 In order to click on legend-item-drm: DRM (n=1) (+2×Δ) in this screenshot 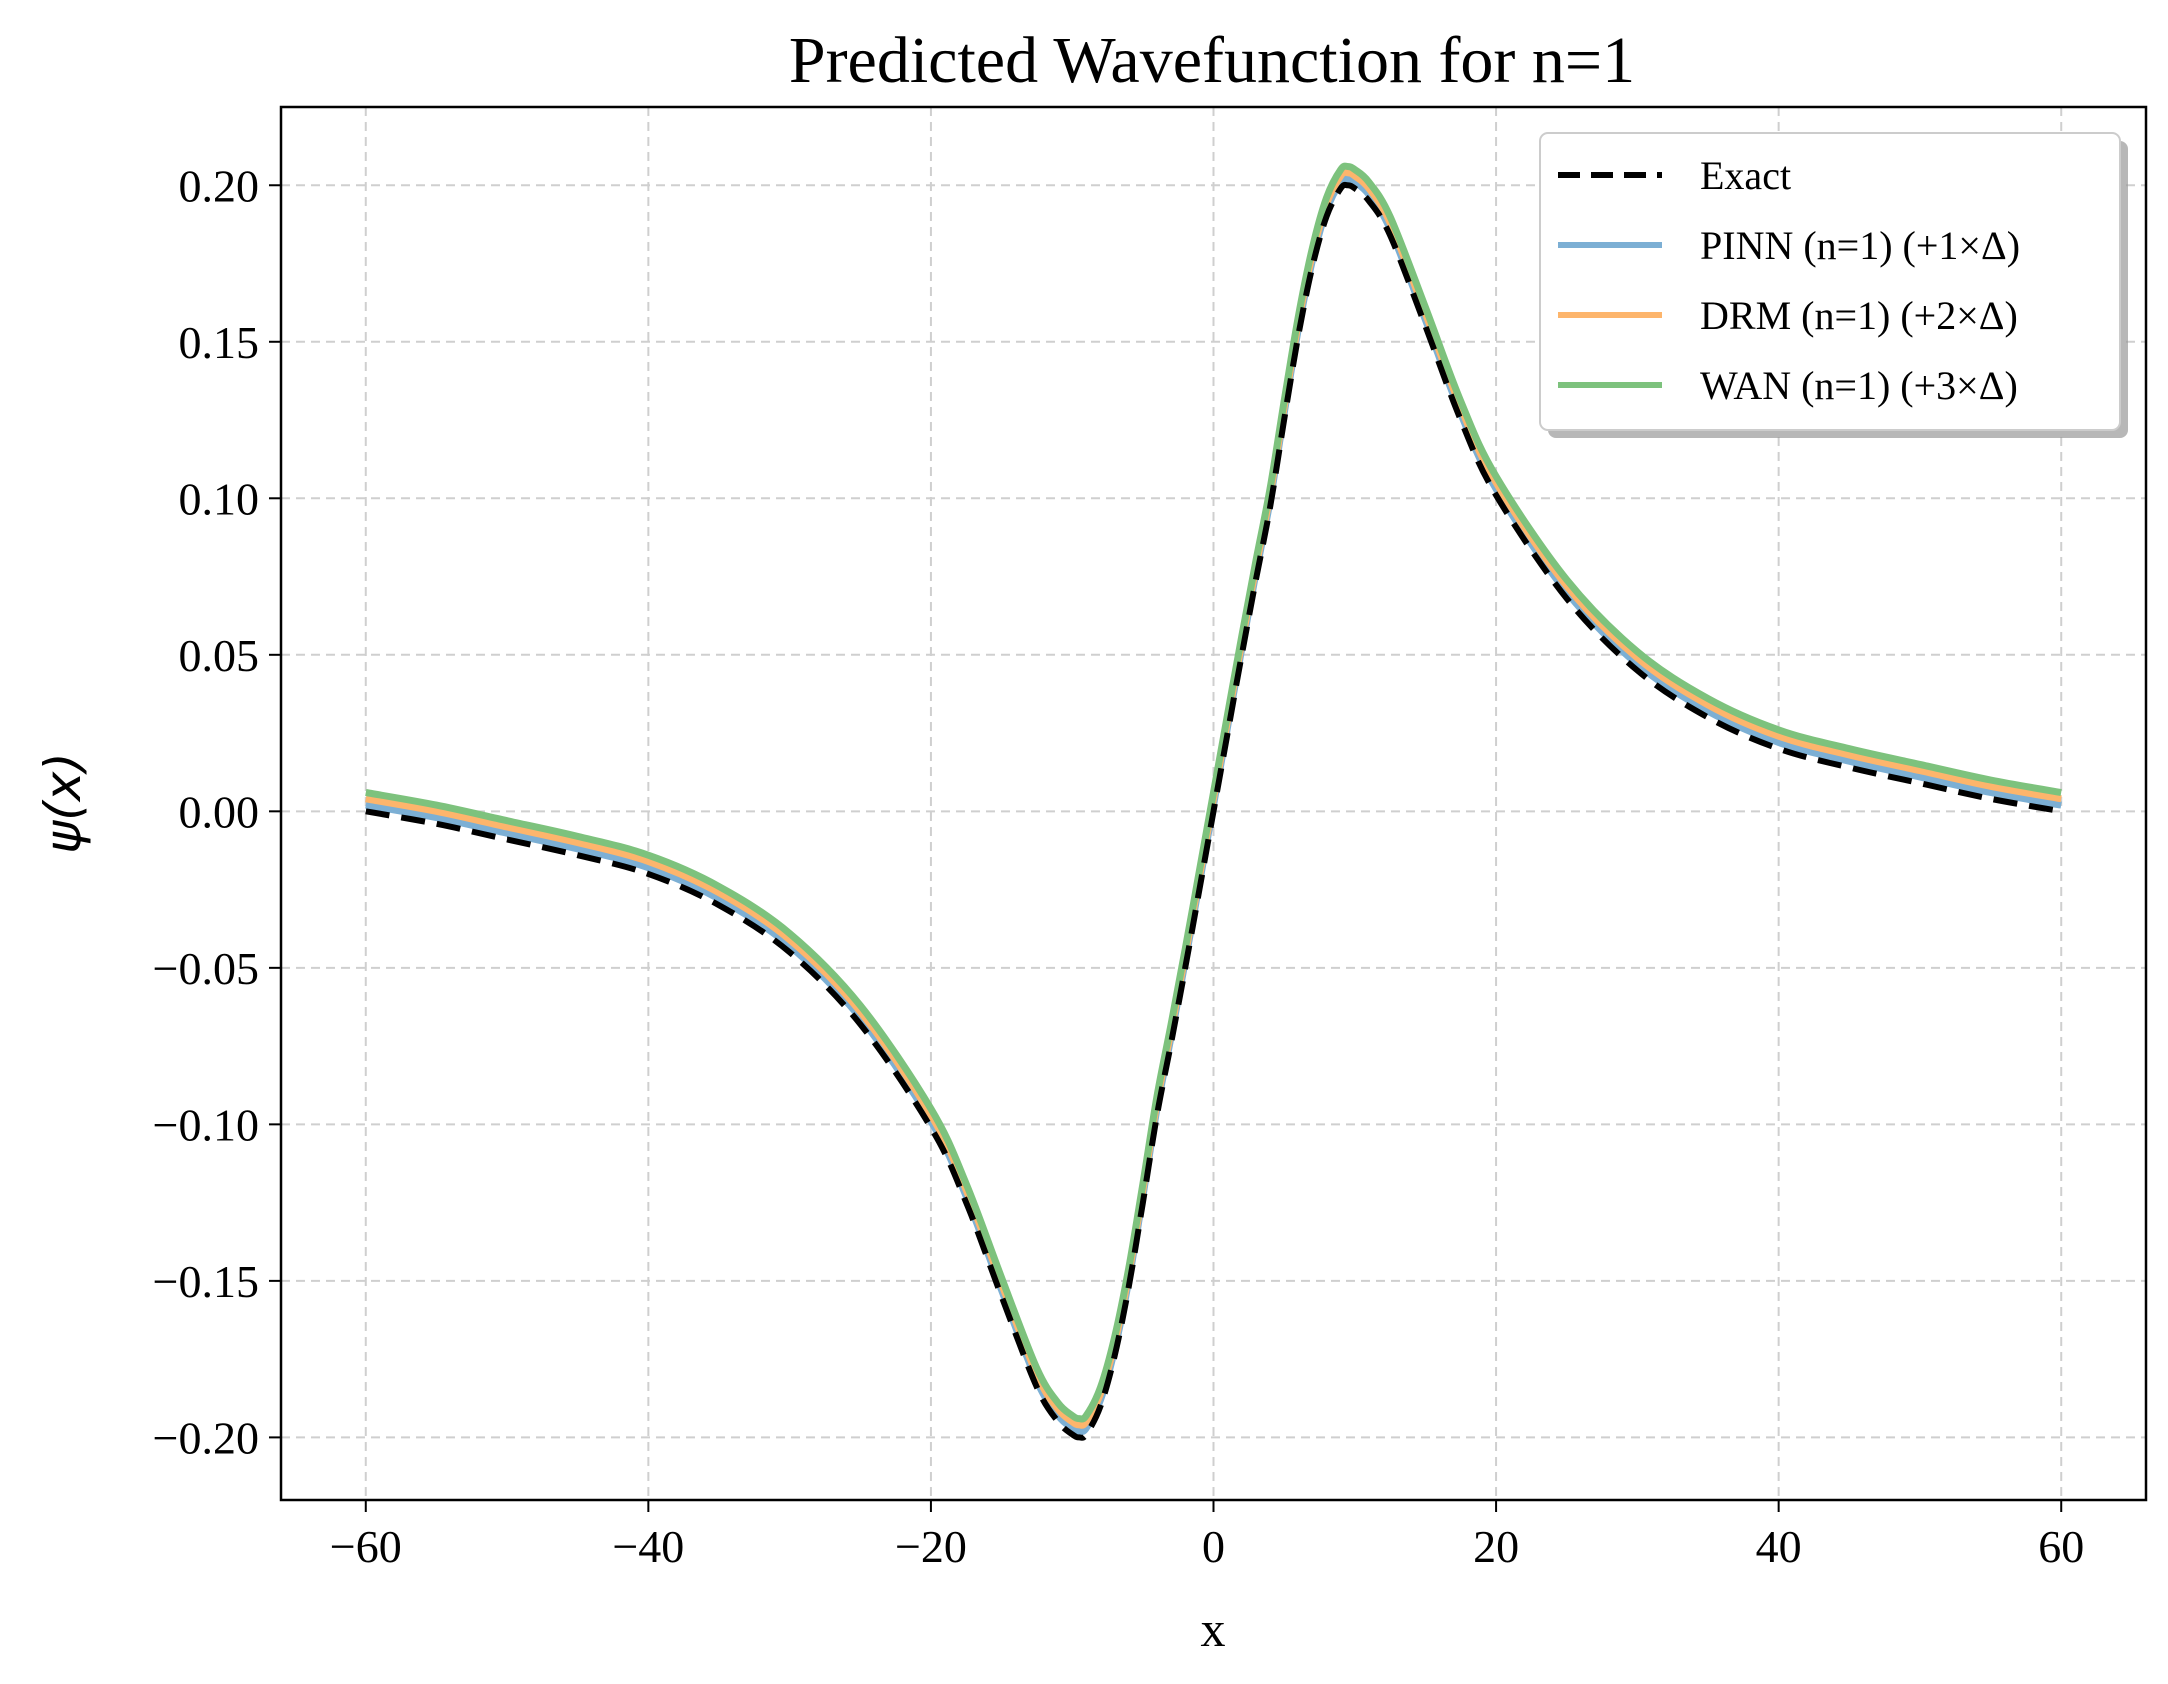, I will do `click(1788, 315)`.